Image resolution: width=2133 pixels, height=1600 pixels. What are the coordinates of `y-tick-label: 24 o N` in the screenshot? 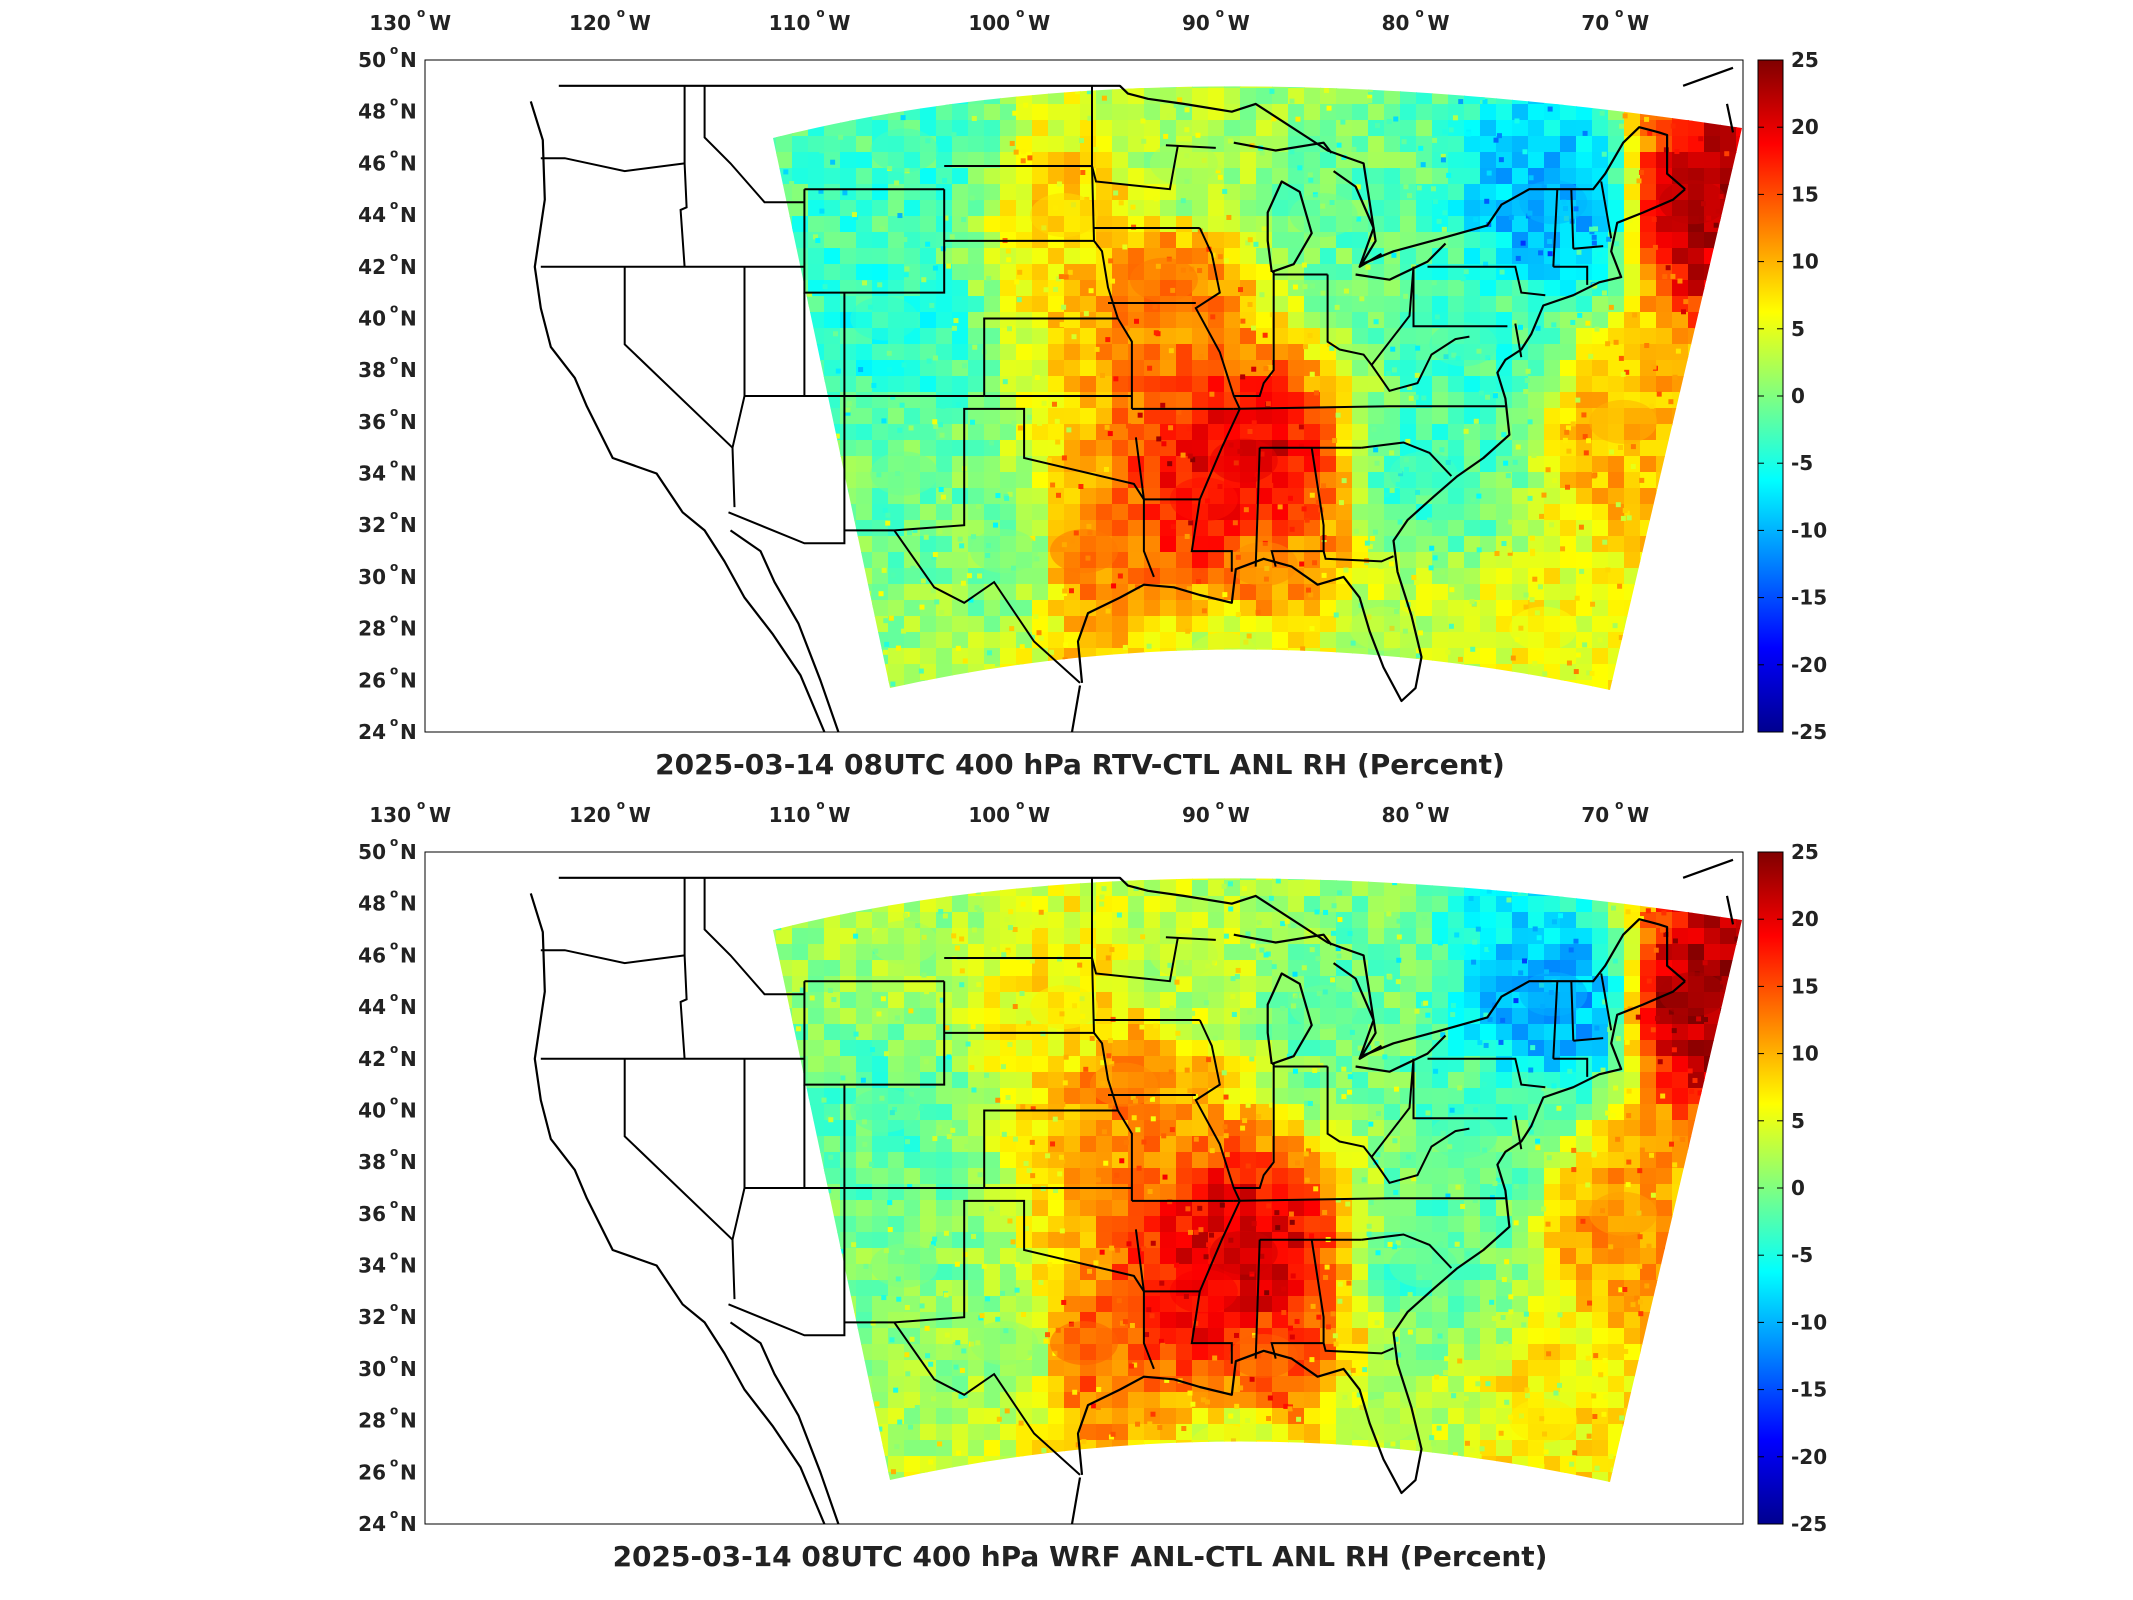 It's located at (387, 729).